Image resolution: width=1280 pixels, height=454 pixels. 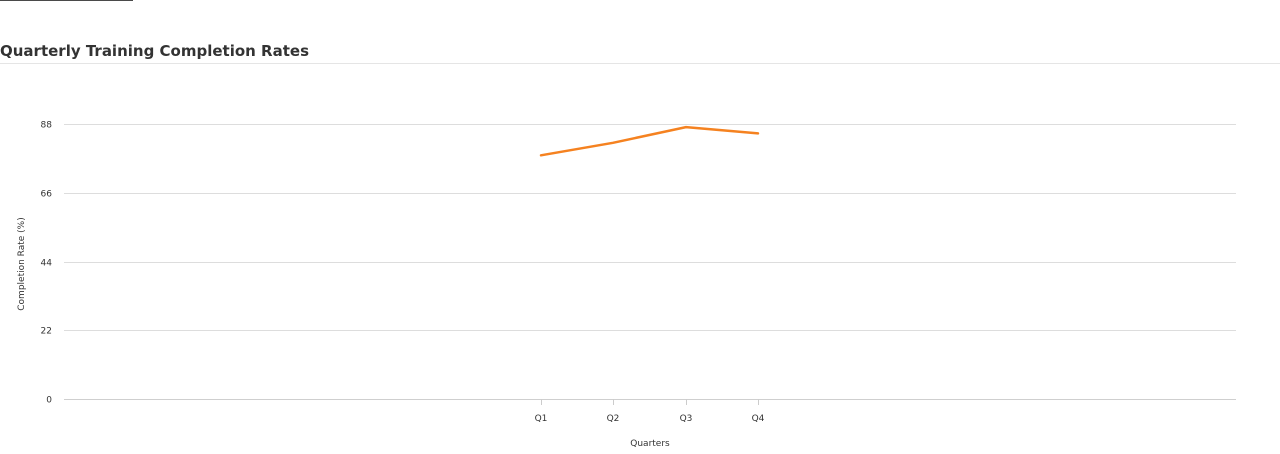 I want to click on top-divider, so click(x=66, y=0).